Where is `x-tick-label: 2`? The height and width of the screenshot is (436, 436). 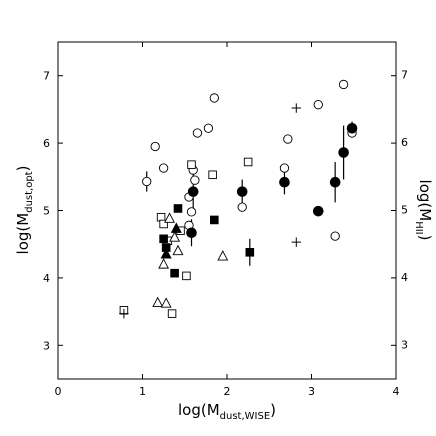
x-tick-label: 2 is located at coordinates (227, 391).